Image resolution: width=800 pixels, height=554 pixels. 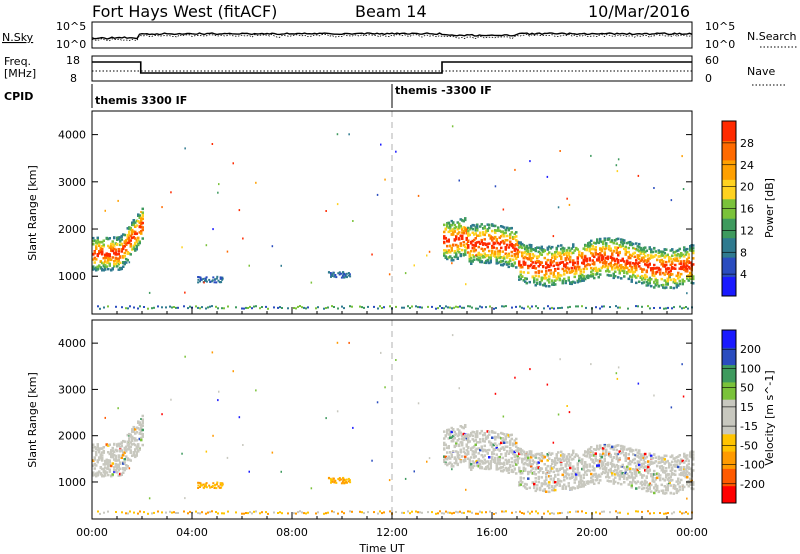 I want to click on colorbar-swatch, so click(x=729, y=494).